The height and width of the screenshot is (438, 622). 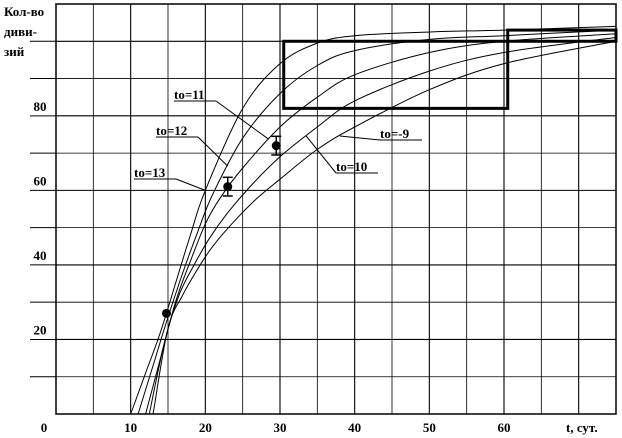 I want to click on annotations: to=13 to=12 to=11 to=10 to=-9, so click(x=278, y=139).